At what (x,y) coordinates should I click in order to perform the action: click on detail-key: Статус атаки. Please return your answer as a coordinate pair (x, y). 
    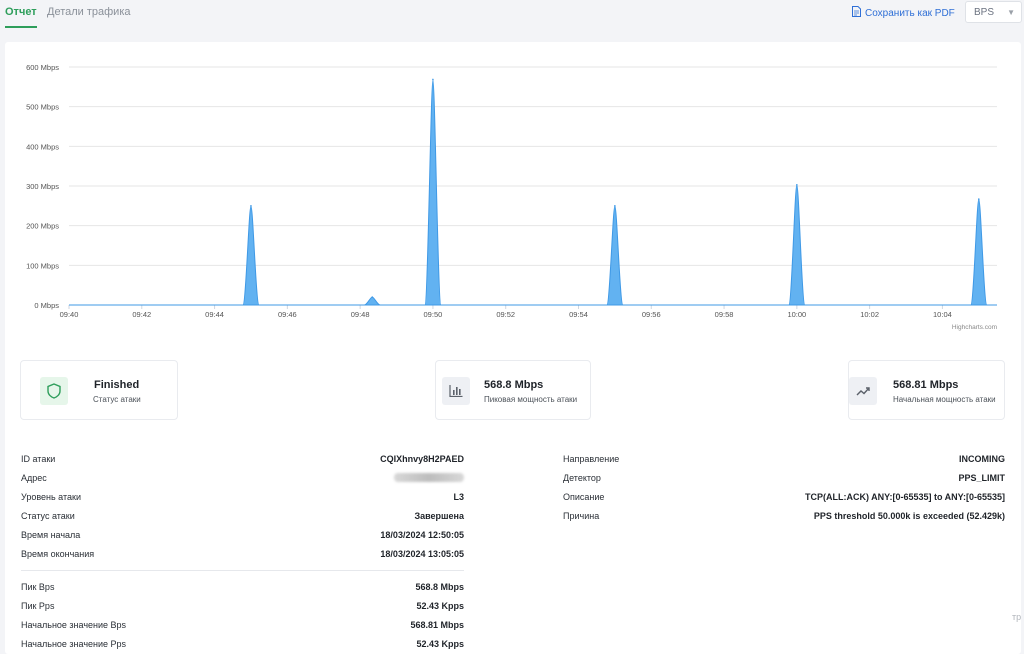
    Looking at the image, I should click on (48, 516).